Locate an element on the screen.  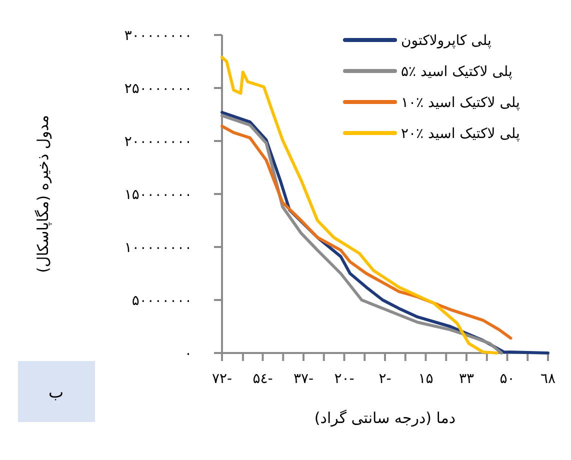
x-tick-label: ۲- is located at coordinates (385, 379).